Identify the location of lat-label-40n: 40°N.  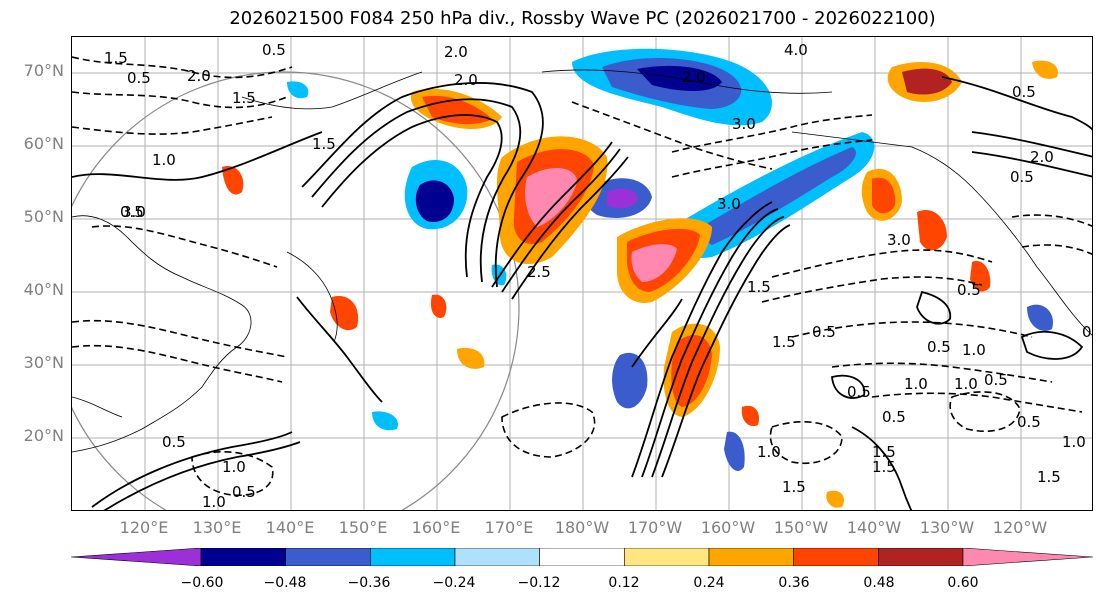
(43, 289).